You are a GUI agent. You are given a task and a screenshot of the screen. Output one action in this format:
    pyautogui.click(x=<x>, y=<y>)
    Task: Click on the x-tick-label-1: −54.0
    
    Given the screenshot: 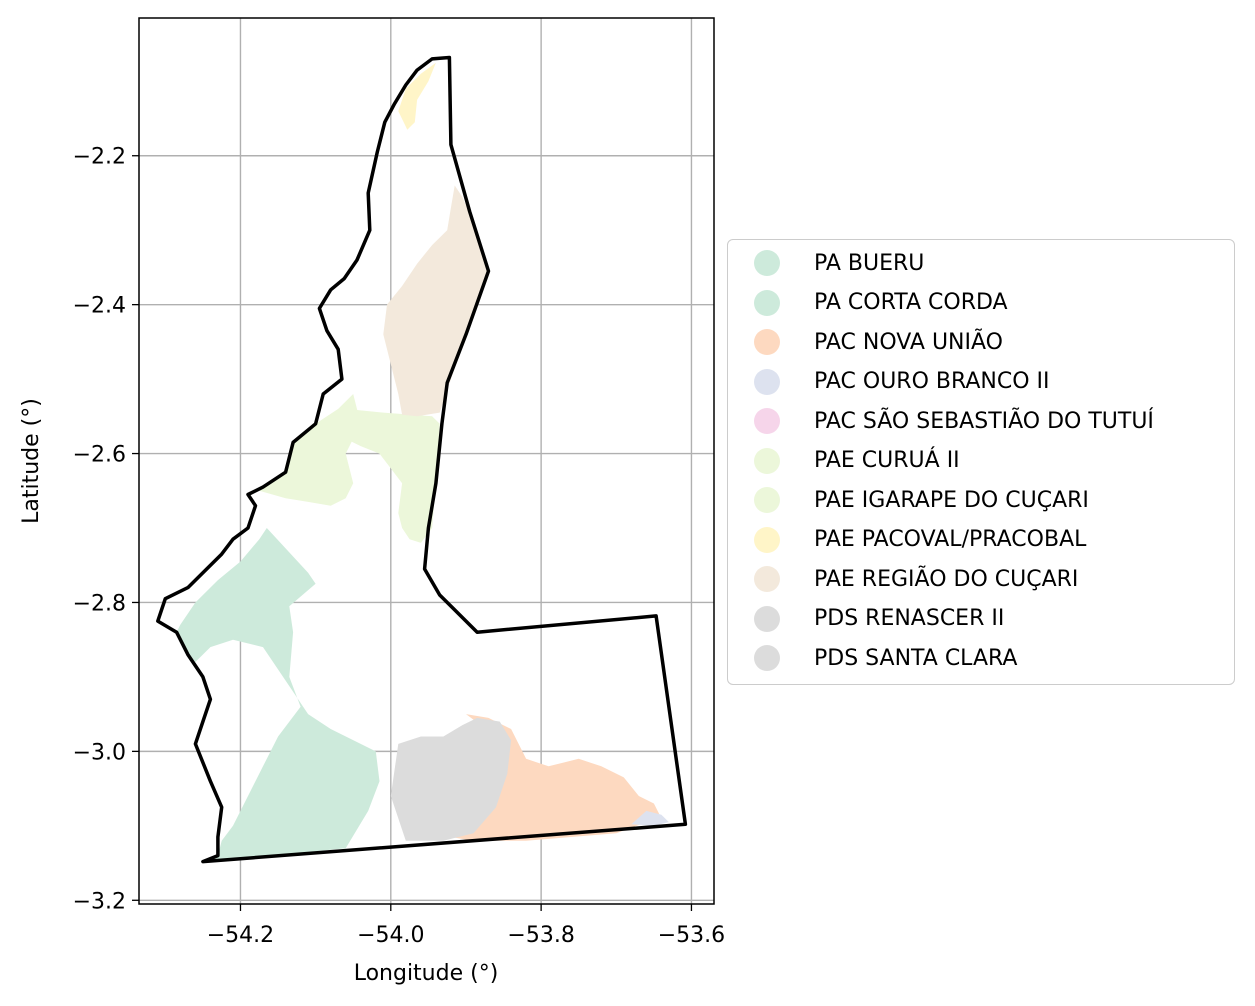 What is the action you would take?
    pyautogui.click(x=390, y=935)
    